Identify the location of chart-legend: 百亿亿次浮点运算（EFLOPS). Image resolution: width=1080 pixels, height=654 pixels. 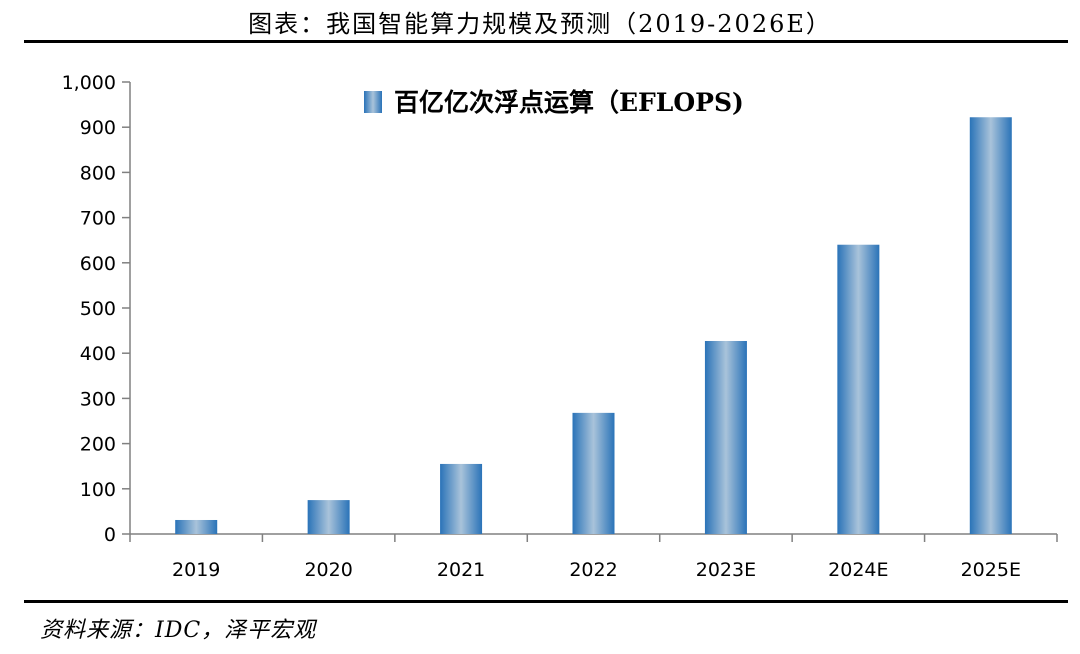
(554, 102).